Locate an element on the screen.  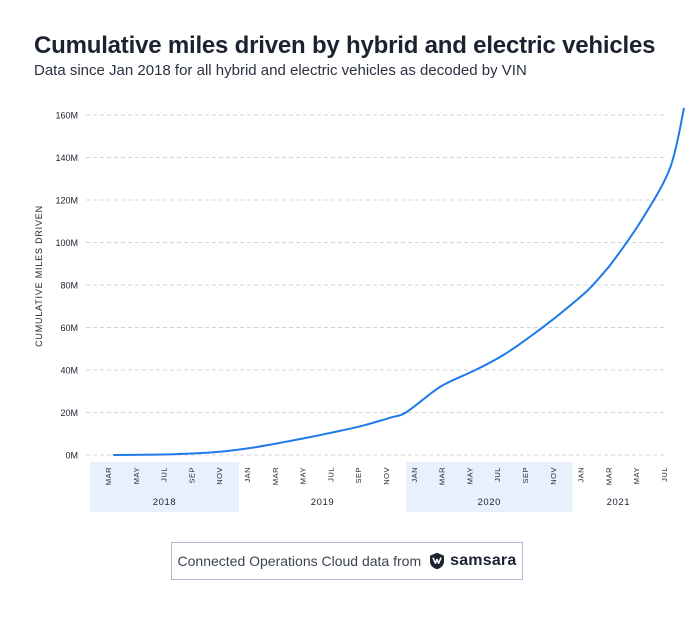
y-tick-label: 80M is located at coordinates (69, 286).